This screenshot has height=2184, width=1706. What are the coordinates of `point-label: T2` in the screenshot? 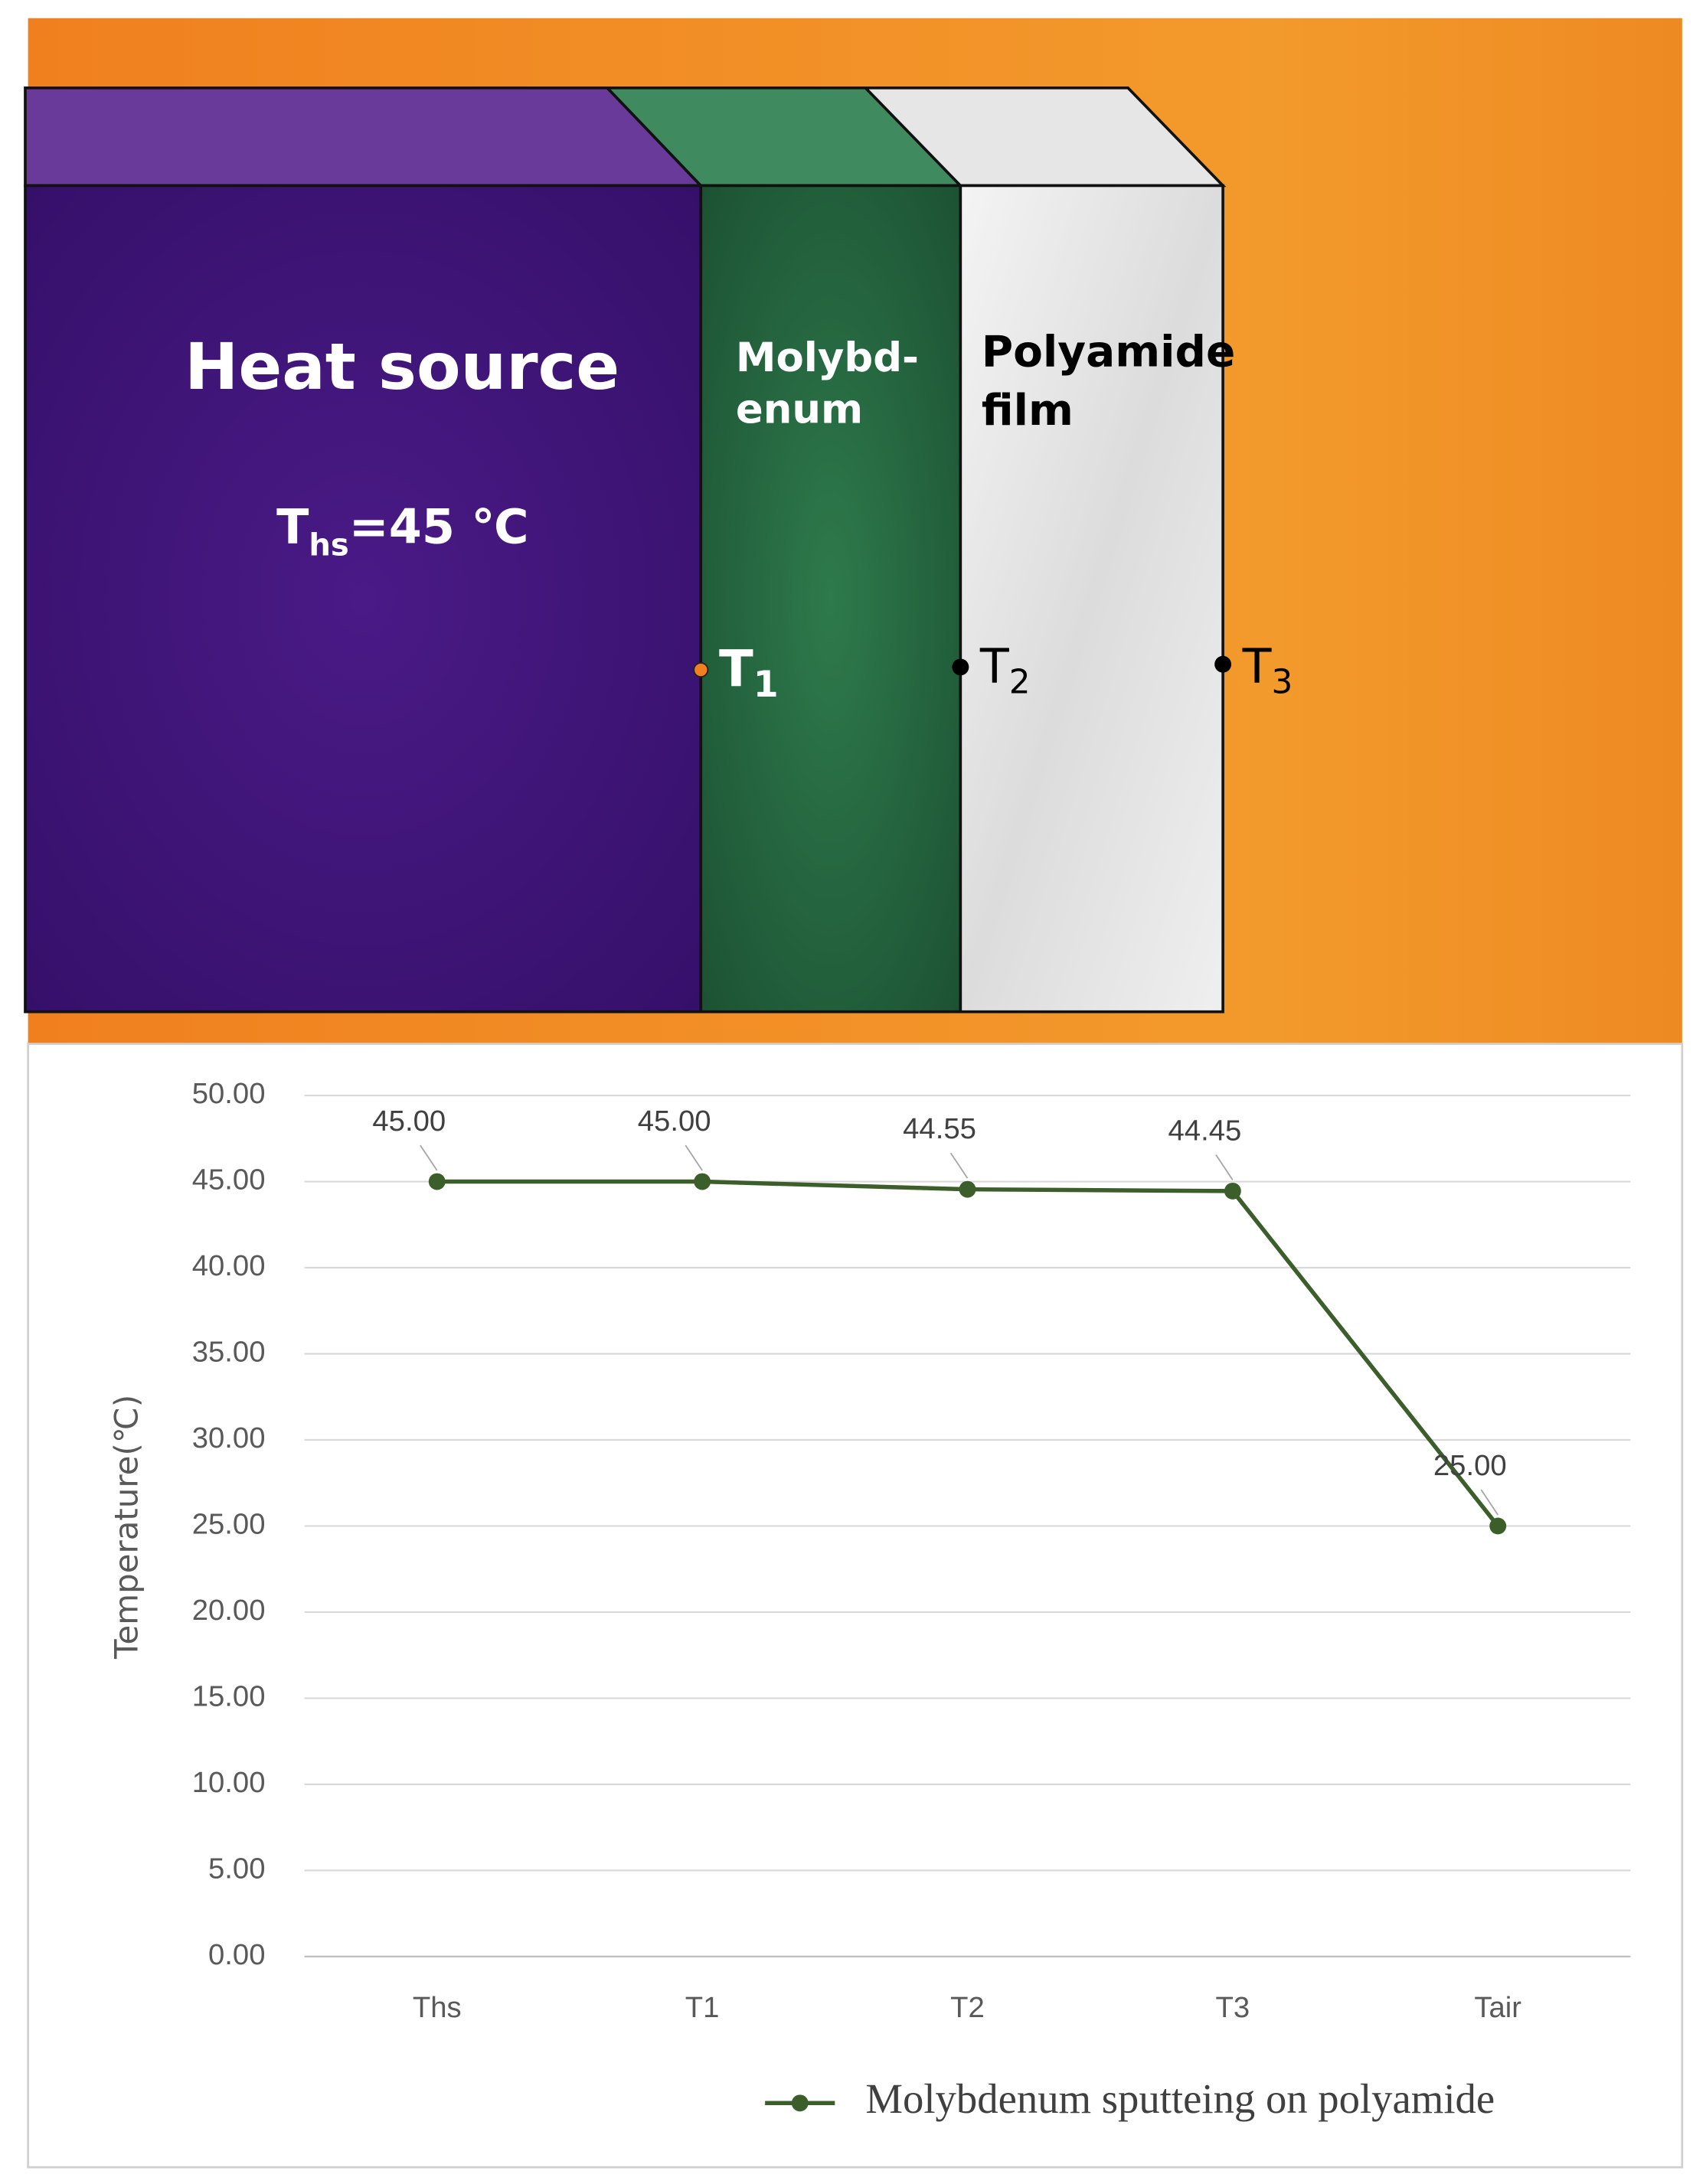 It's located at (1005, 669).